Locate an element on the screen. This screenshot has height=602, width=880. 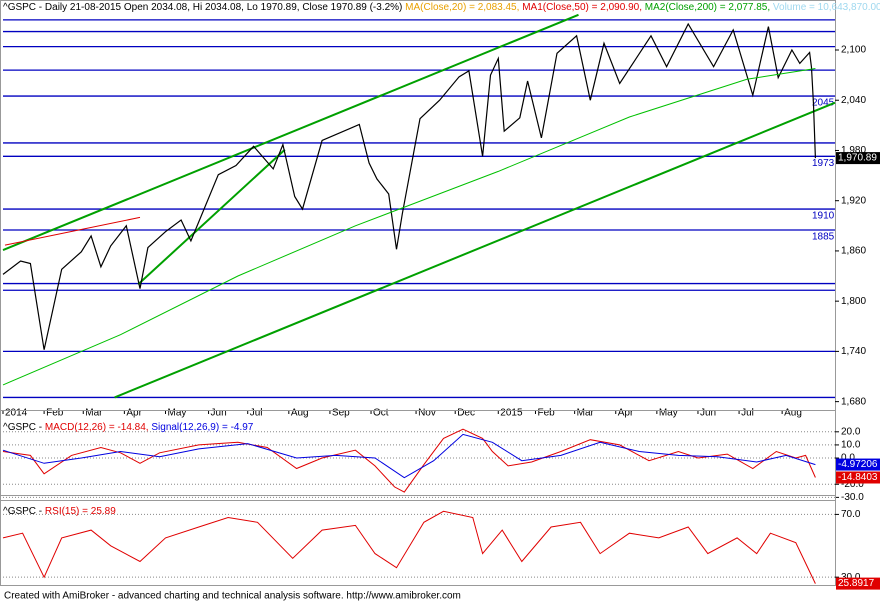
header-item: MA1(Close,50) = 2,090.90, is located at coordinates (583, 7).